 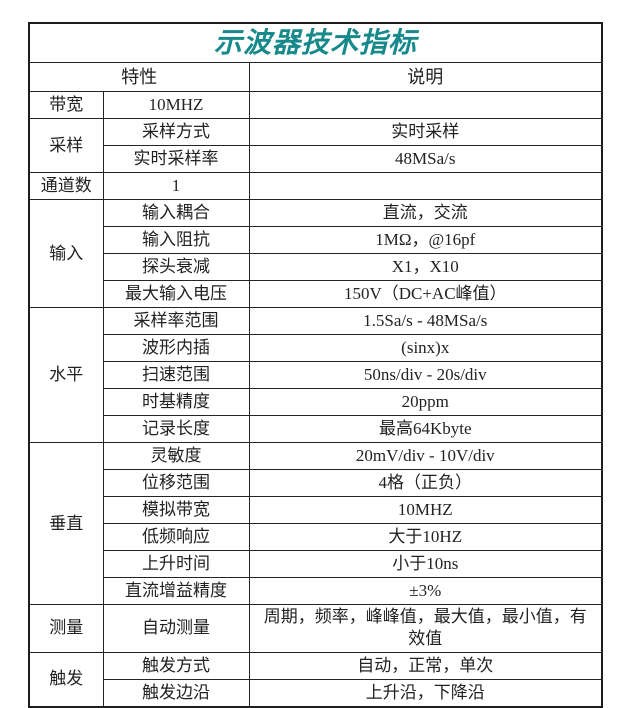 I want to click on category-cell: 垂直, so click(x=66, y=524).